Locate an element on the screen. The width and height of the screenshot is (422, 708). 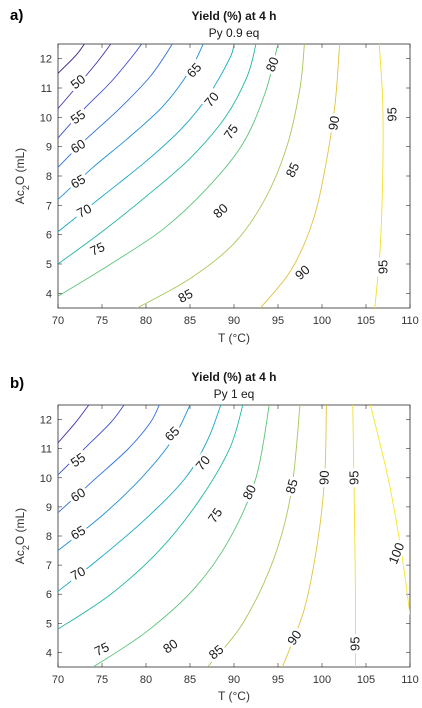
y-axis-label-main-b: Ac is located at coordinates (20, 557).